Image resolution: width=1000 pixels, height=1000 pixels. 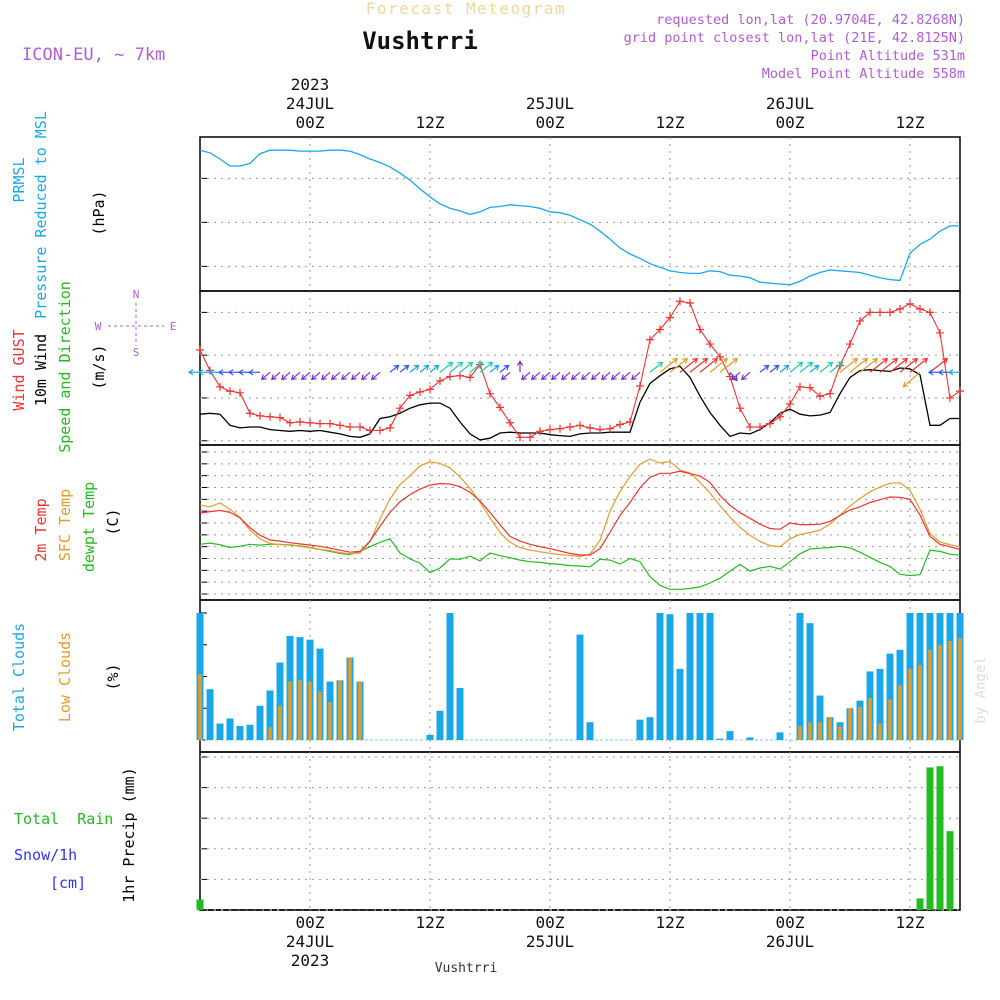 What do you see at coordinates (99, 366) in the screenshot?
I see `wind-unit-label: (m/s)` at bounding box center [99, 366].